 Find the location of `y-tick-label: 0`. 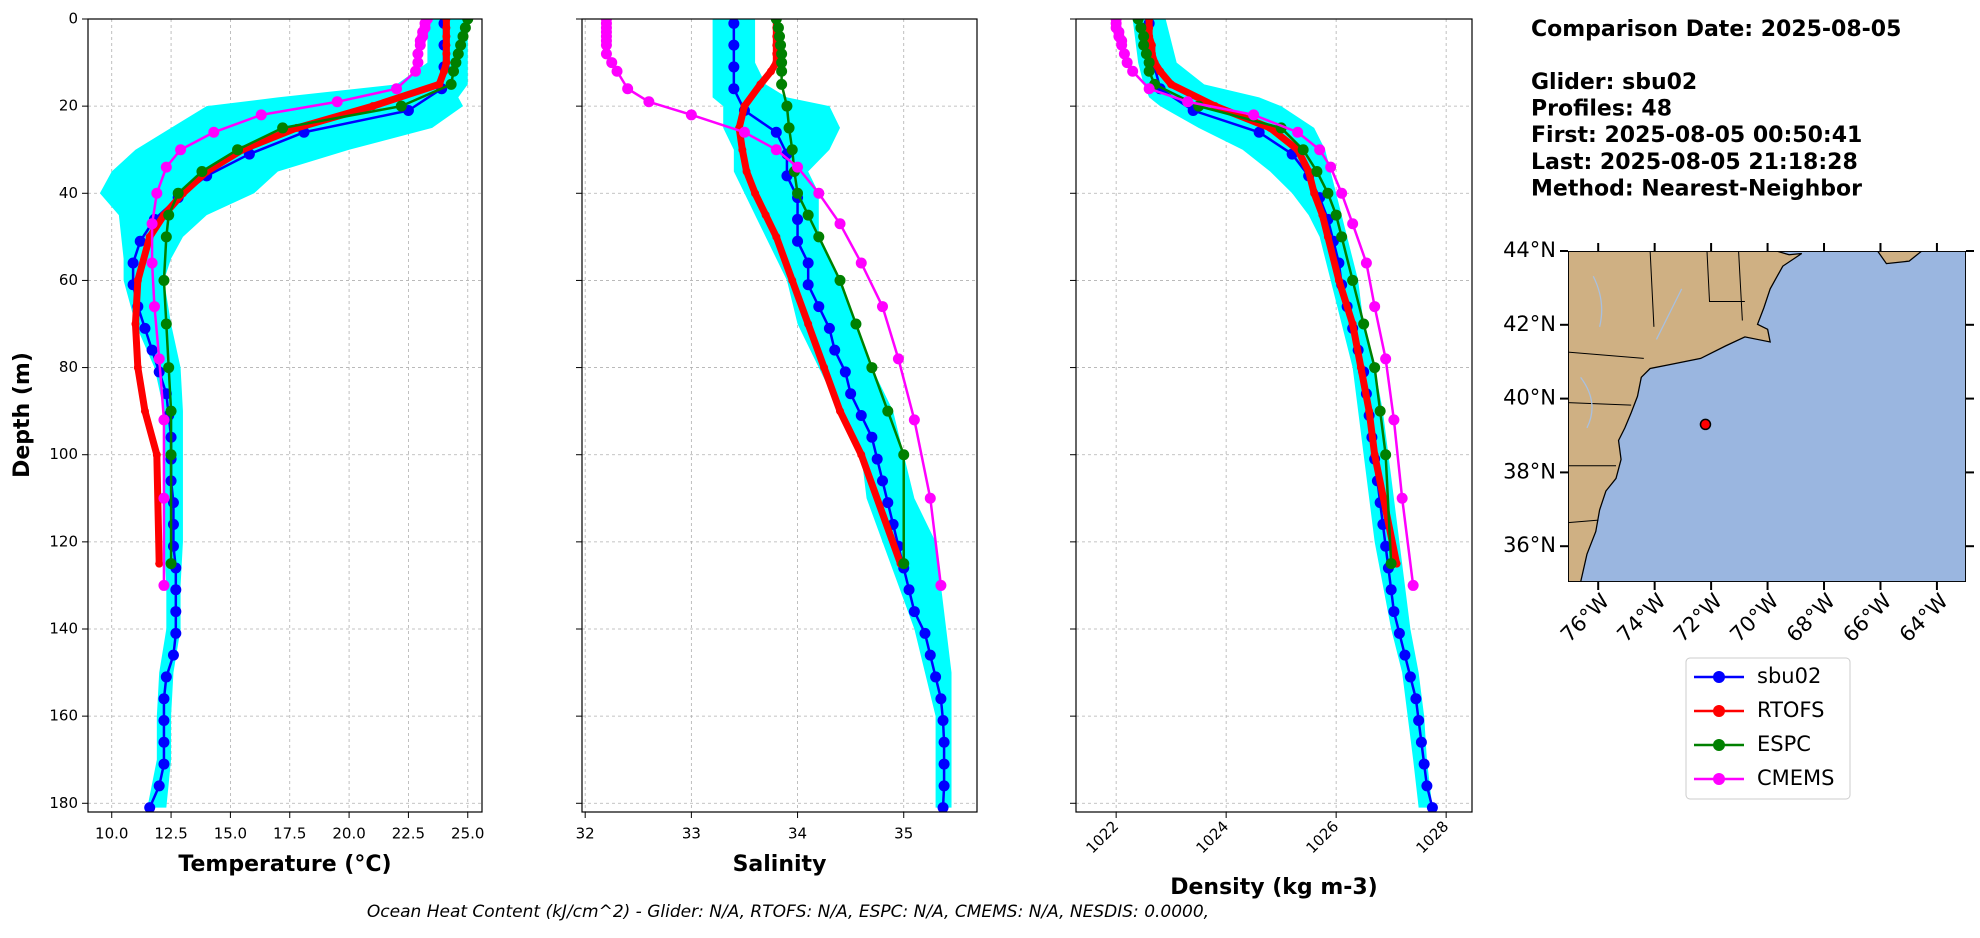

y-tick-label: 0 is located at coordinates (73, 19).